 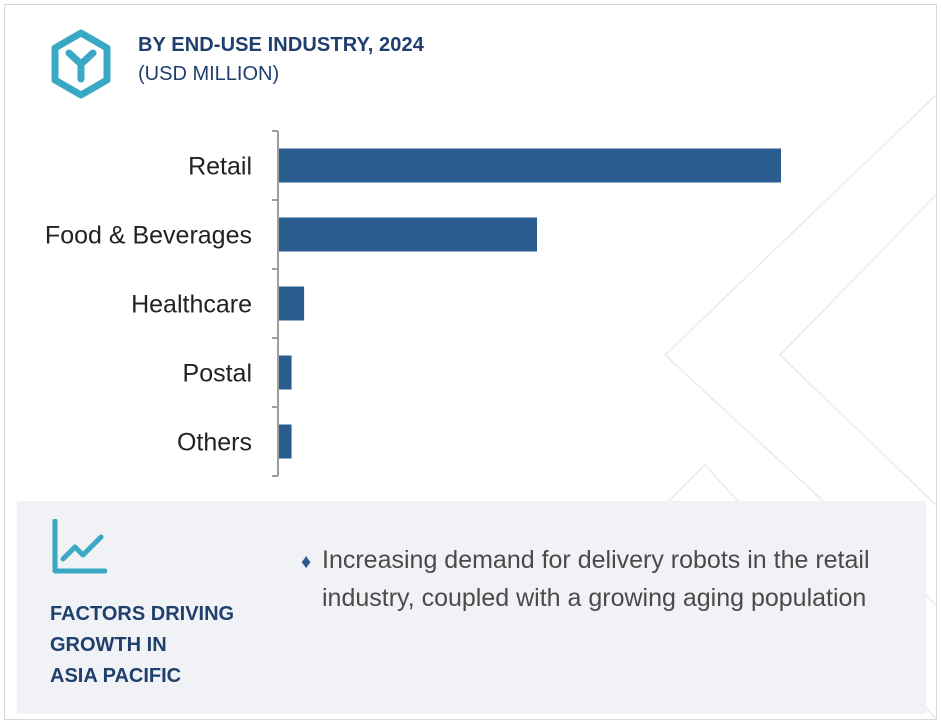 I want to click on chart-subtitle: (USD MILLION), so click(x=209, y=74).